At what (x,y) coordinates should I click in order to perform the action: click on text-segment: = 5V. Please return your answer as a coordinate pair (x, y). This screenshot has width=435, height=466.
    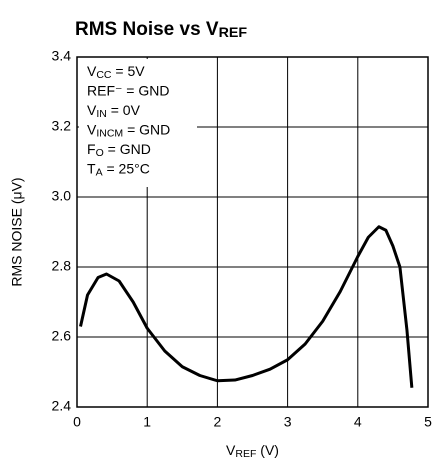
    Looking at the image, I should click on (129, 71).